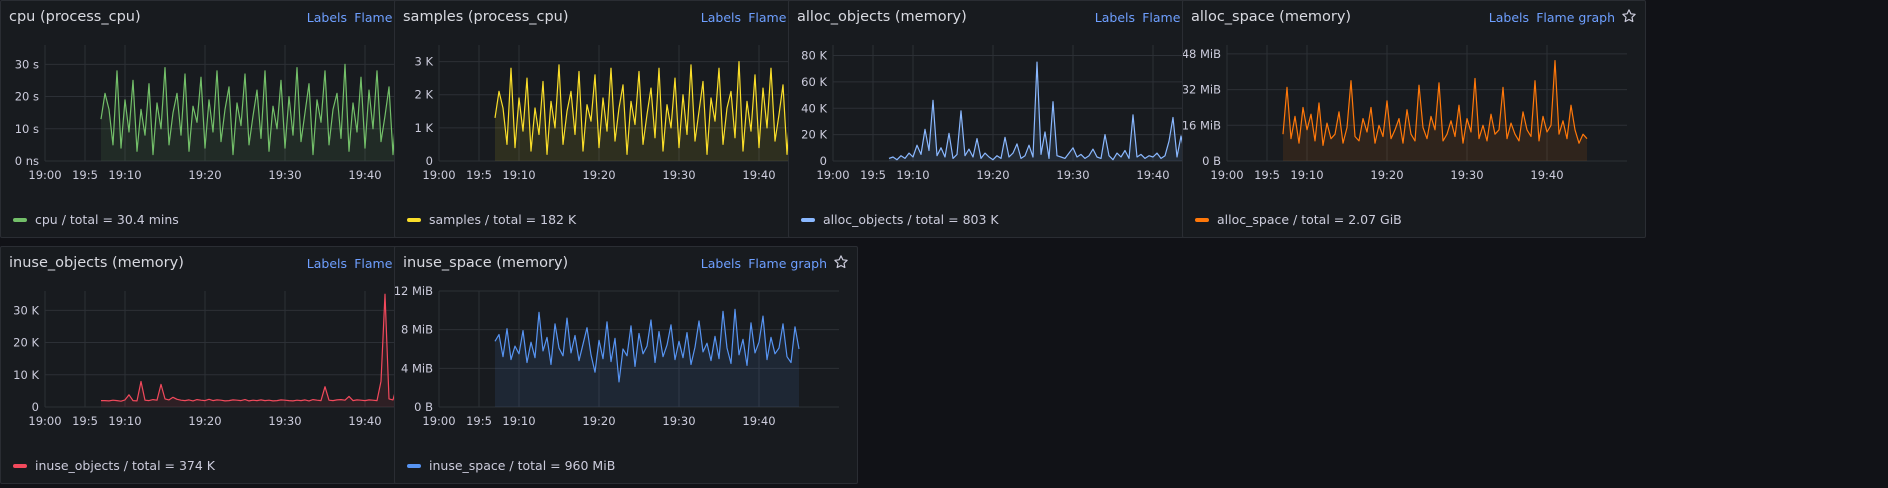  I want to click on panel-header: alloc_space (memory) Labels Flame graph, so click(1414, 18).